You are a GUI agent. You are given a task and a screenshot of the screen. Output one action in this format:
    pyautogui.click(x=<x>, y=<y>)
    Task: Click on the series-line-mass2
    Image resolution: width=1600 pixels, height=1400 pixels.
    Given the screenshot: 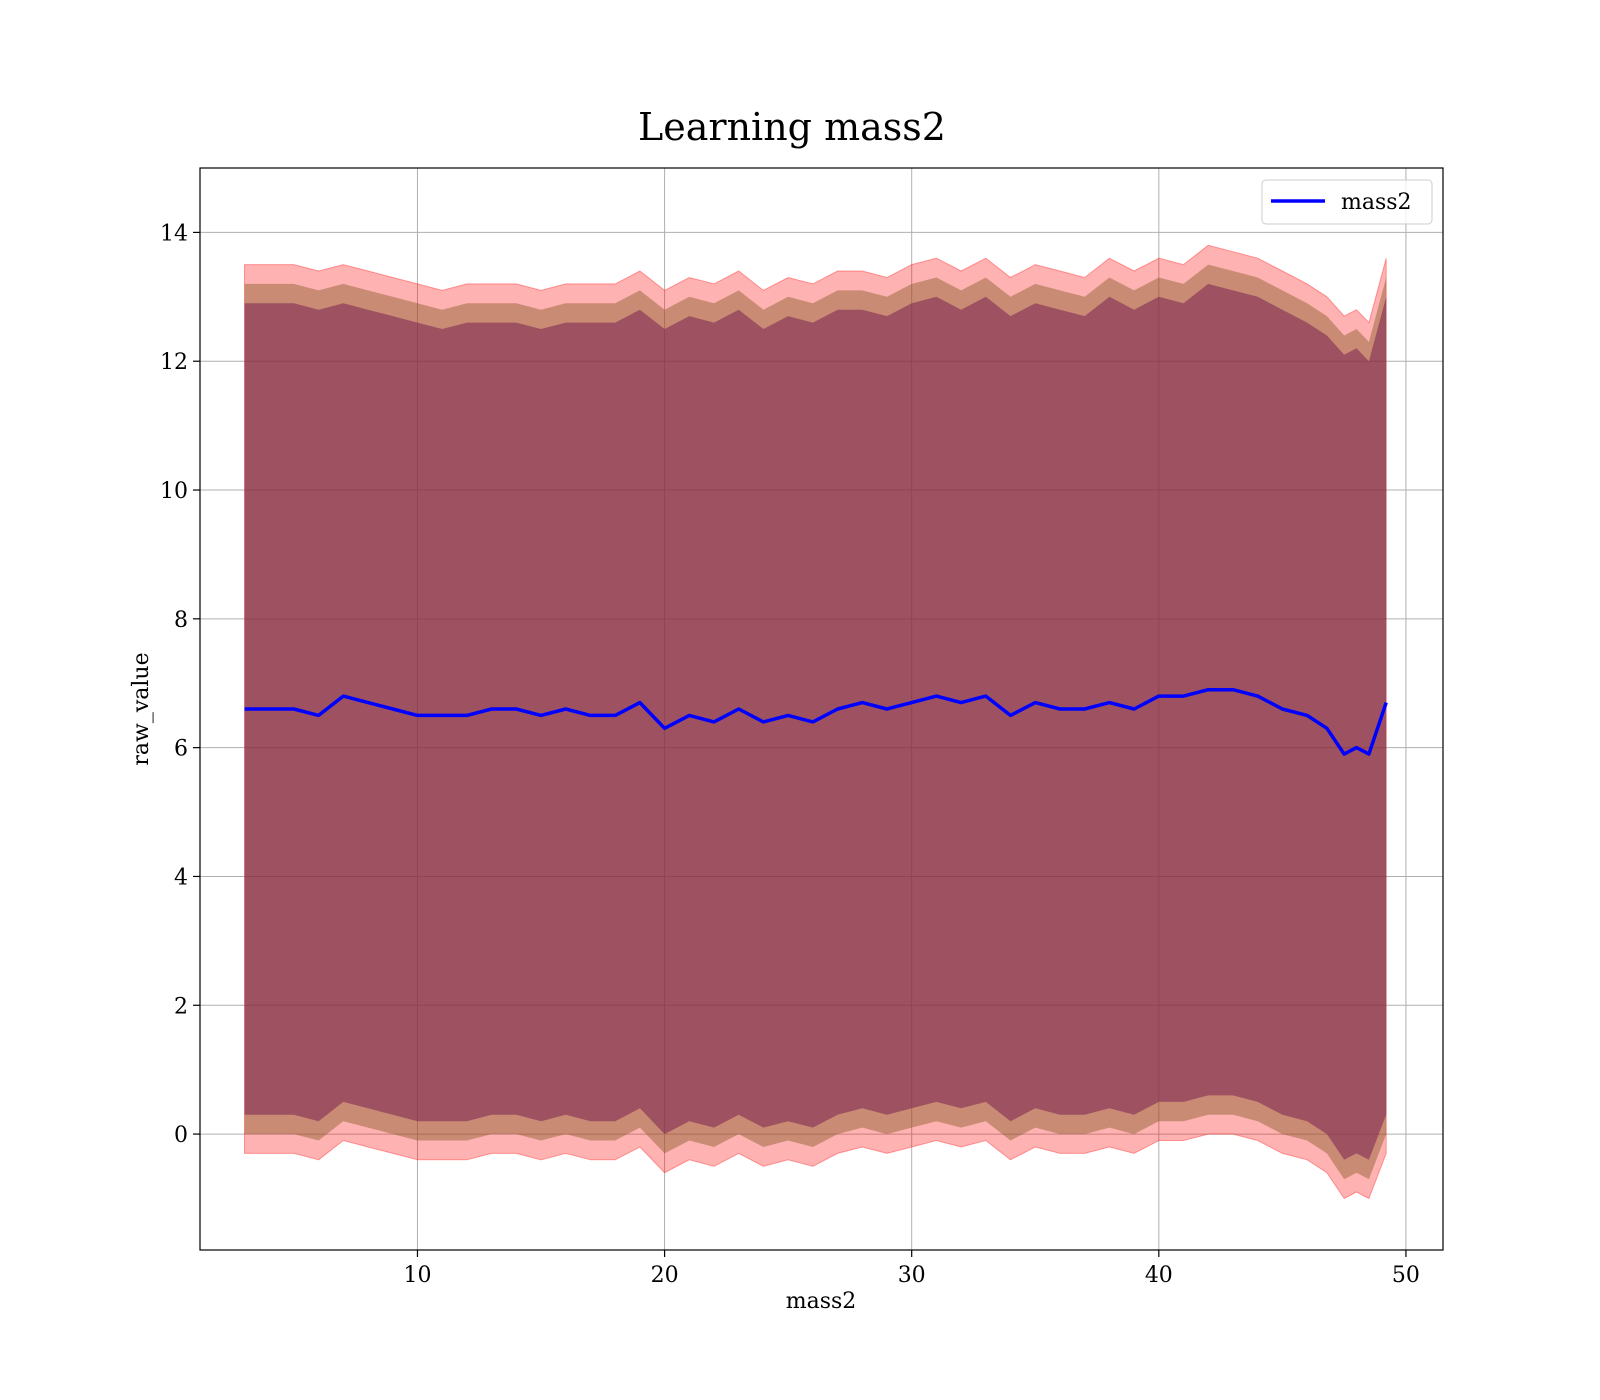 What is the action you would take?
    pyautogui.click(x=816, y=721)
    